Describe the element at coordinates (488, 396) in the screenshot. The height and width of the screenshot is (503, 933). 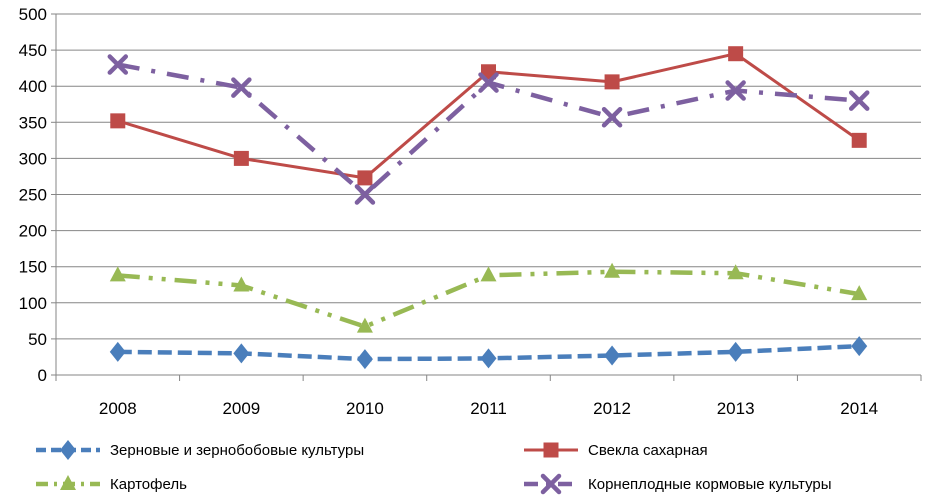
I see `x-axis-ticks: 2008 2009 2010 2011 2012 2013 2014` at that location.